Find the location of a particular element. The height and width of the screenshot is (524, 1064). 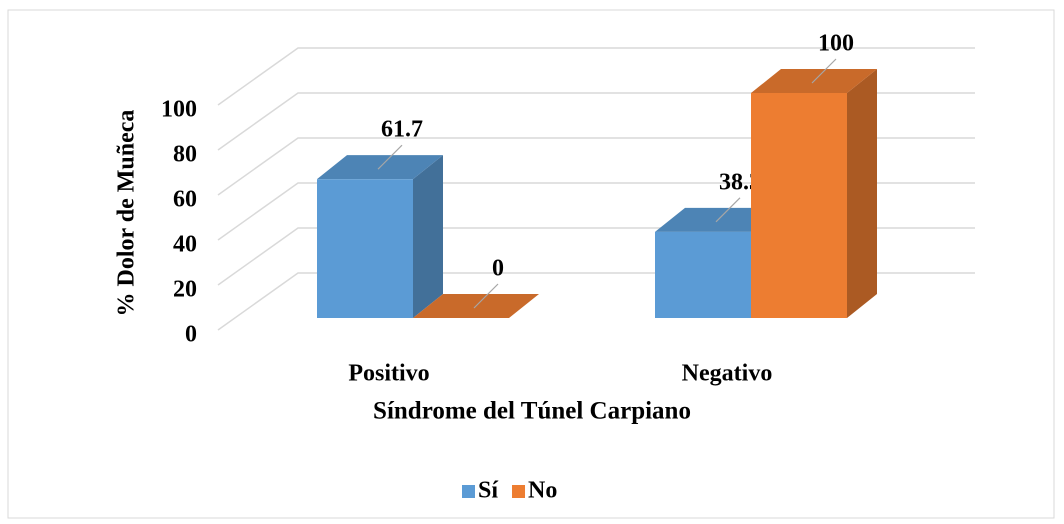

y-tick-label: 40 is located at coordinates (185, 245).